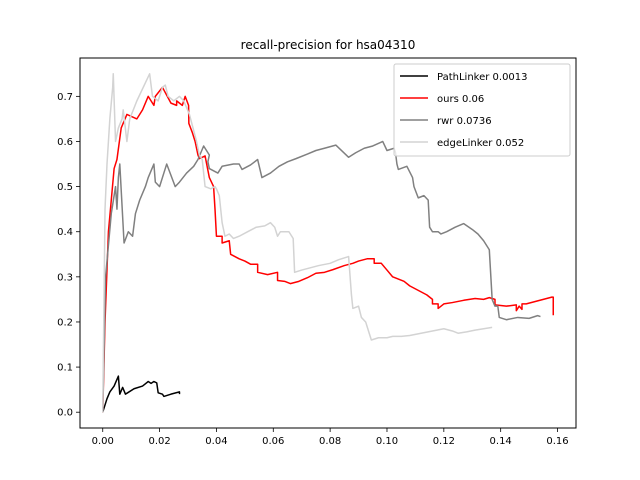 The image size is (640, 480). I want to click on y-tick-label: 0.6, so click(65, 142).